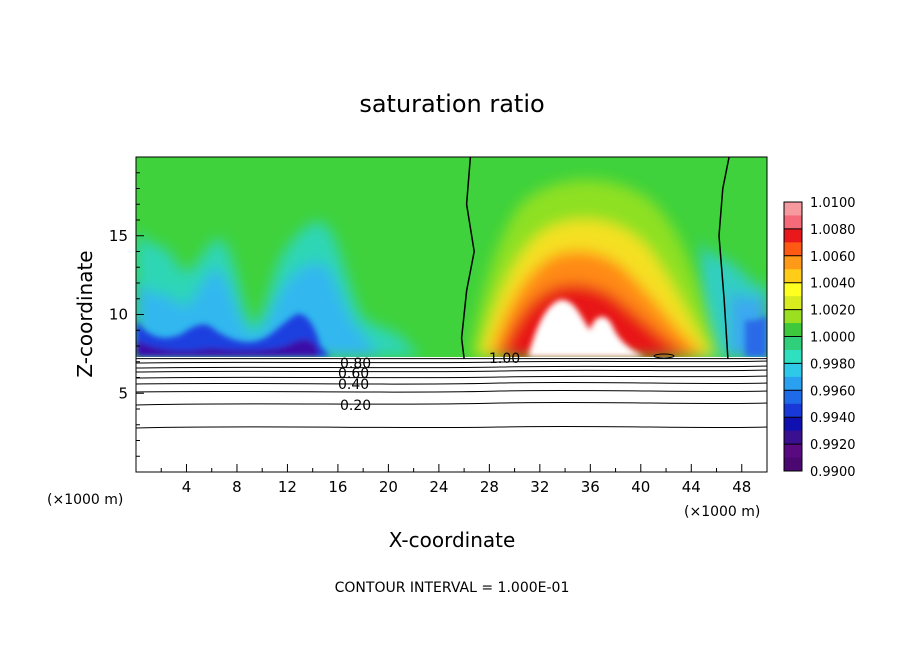 The image size is (904, 654). What do you see at coordinates (287, 487) in the screenshot?
I see `x-tick-label: 12` at bounding box center [287, 487].